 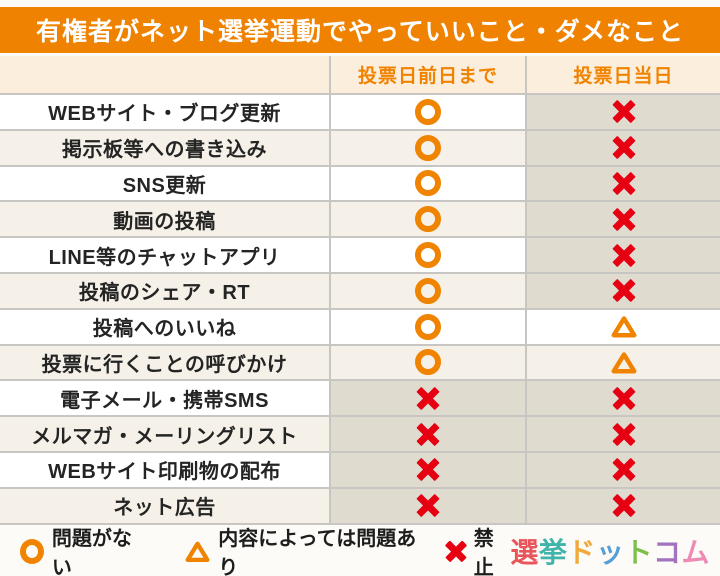 What do you see at coordinates (164, 505) in the screenshot?
I see `row-label: ネット広告` at bounding box center [164, 505].